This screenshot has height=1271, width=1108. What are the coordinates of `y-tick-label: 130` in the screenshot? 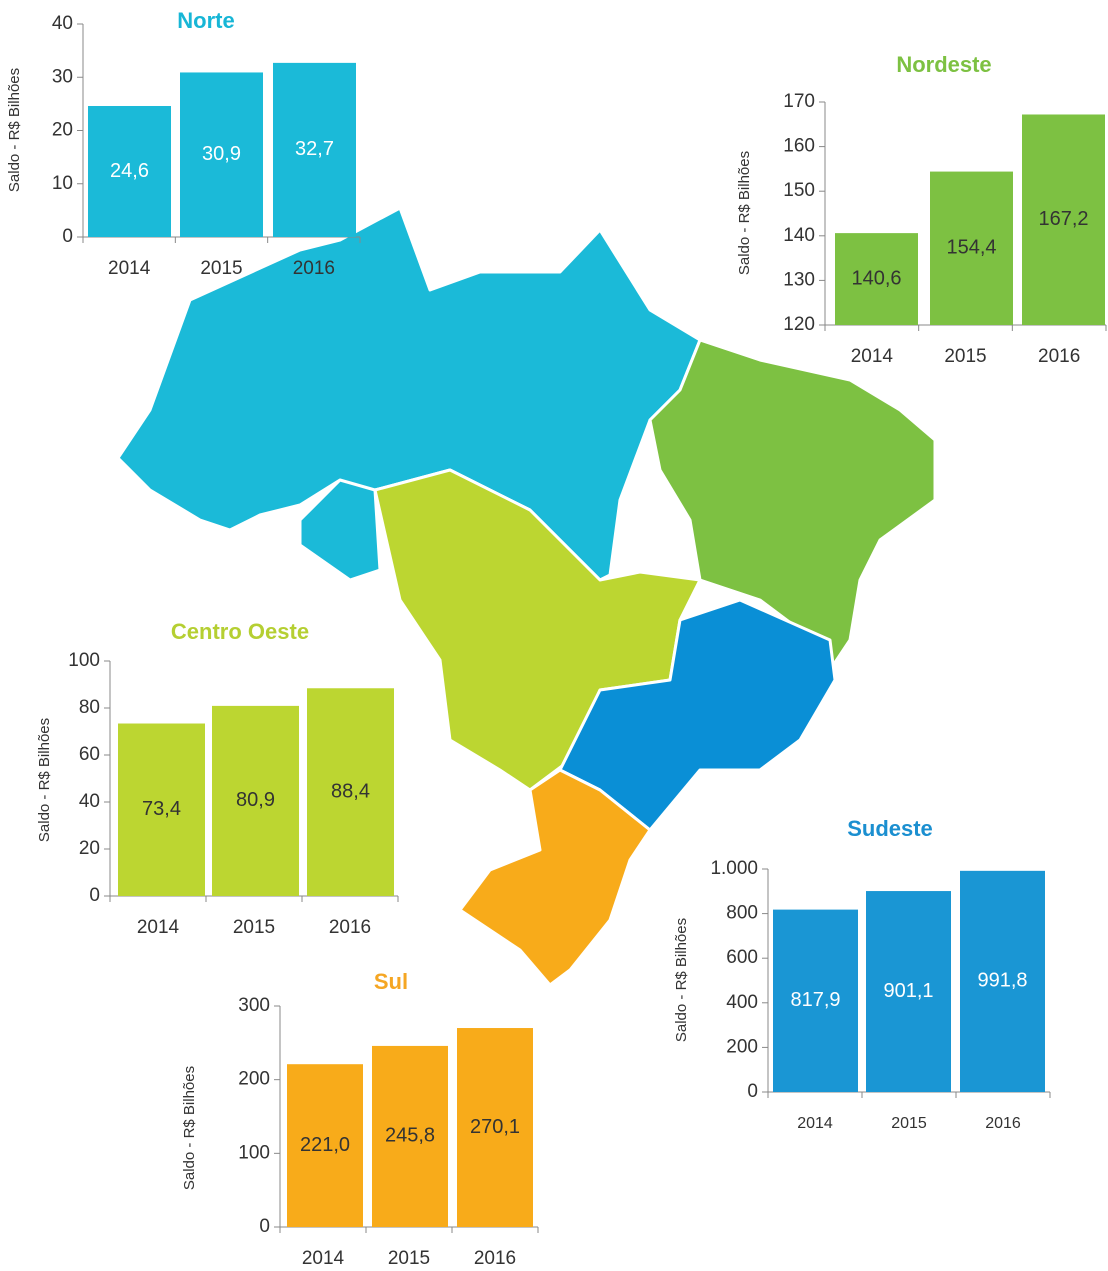 It's located at (799, 279).